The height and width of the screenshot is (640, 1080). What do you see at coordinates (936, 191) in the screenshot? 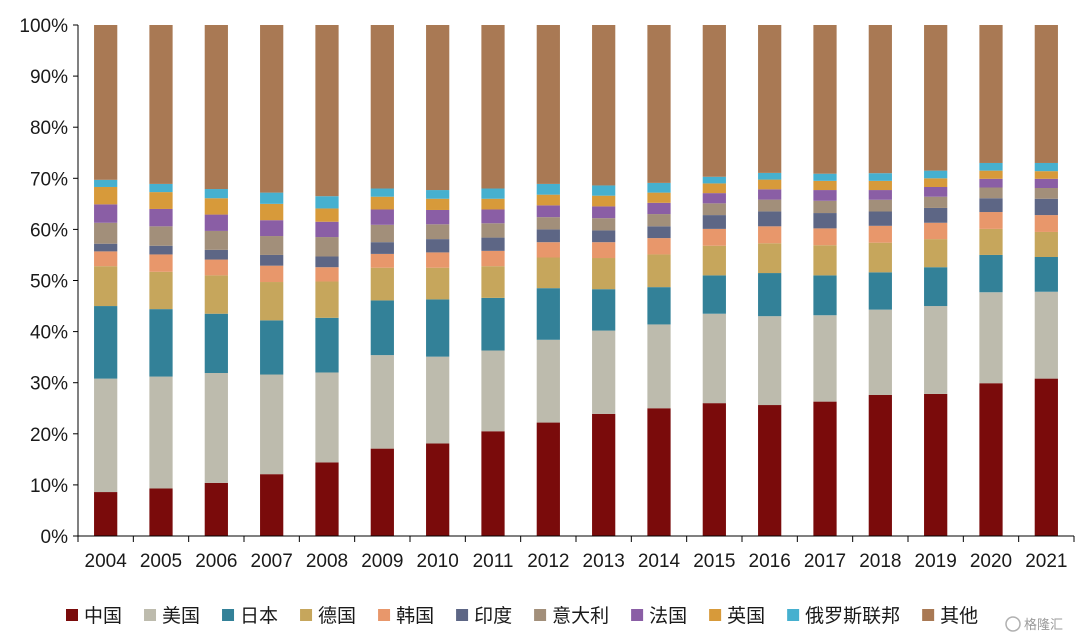
I see `bar-2019-法国` at bounding box center [936, 191].